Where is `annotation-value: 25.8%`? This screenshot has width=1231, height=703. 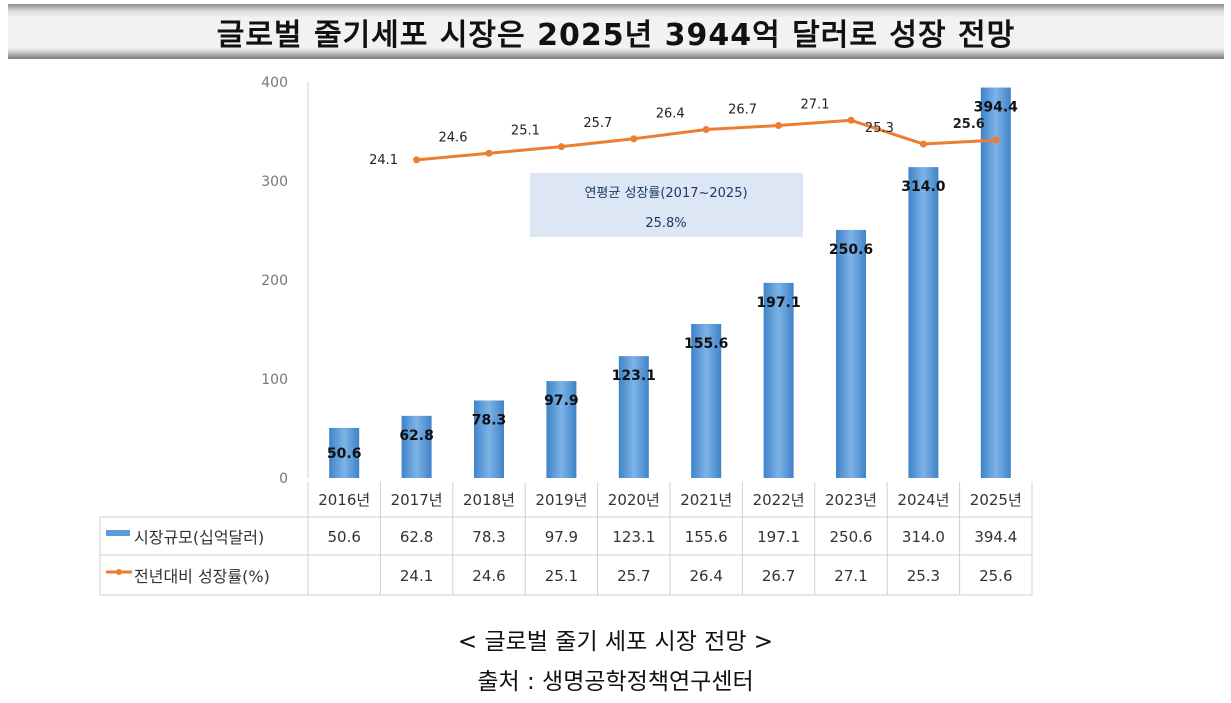
annotation-value: 25.8% is located at coordinates (665, 223).